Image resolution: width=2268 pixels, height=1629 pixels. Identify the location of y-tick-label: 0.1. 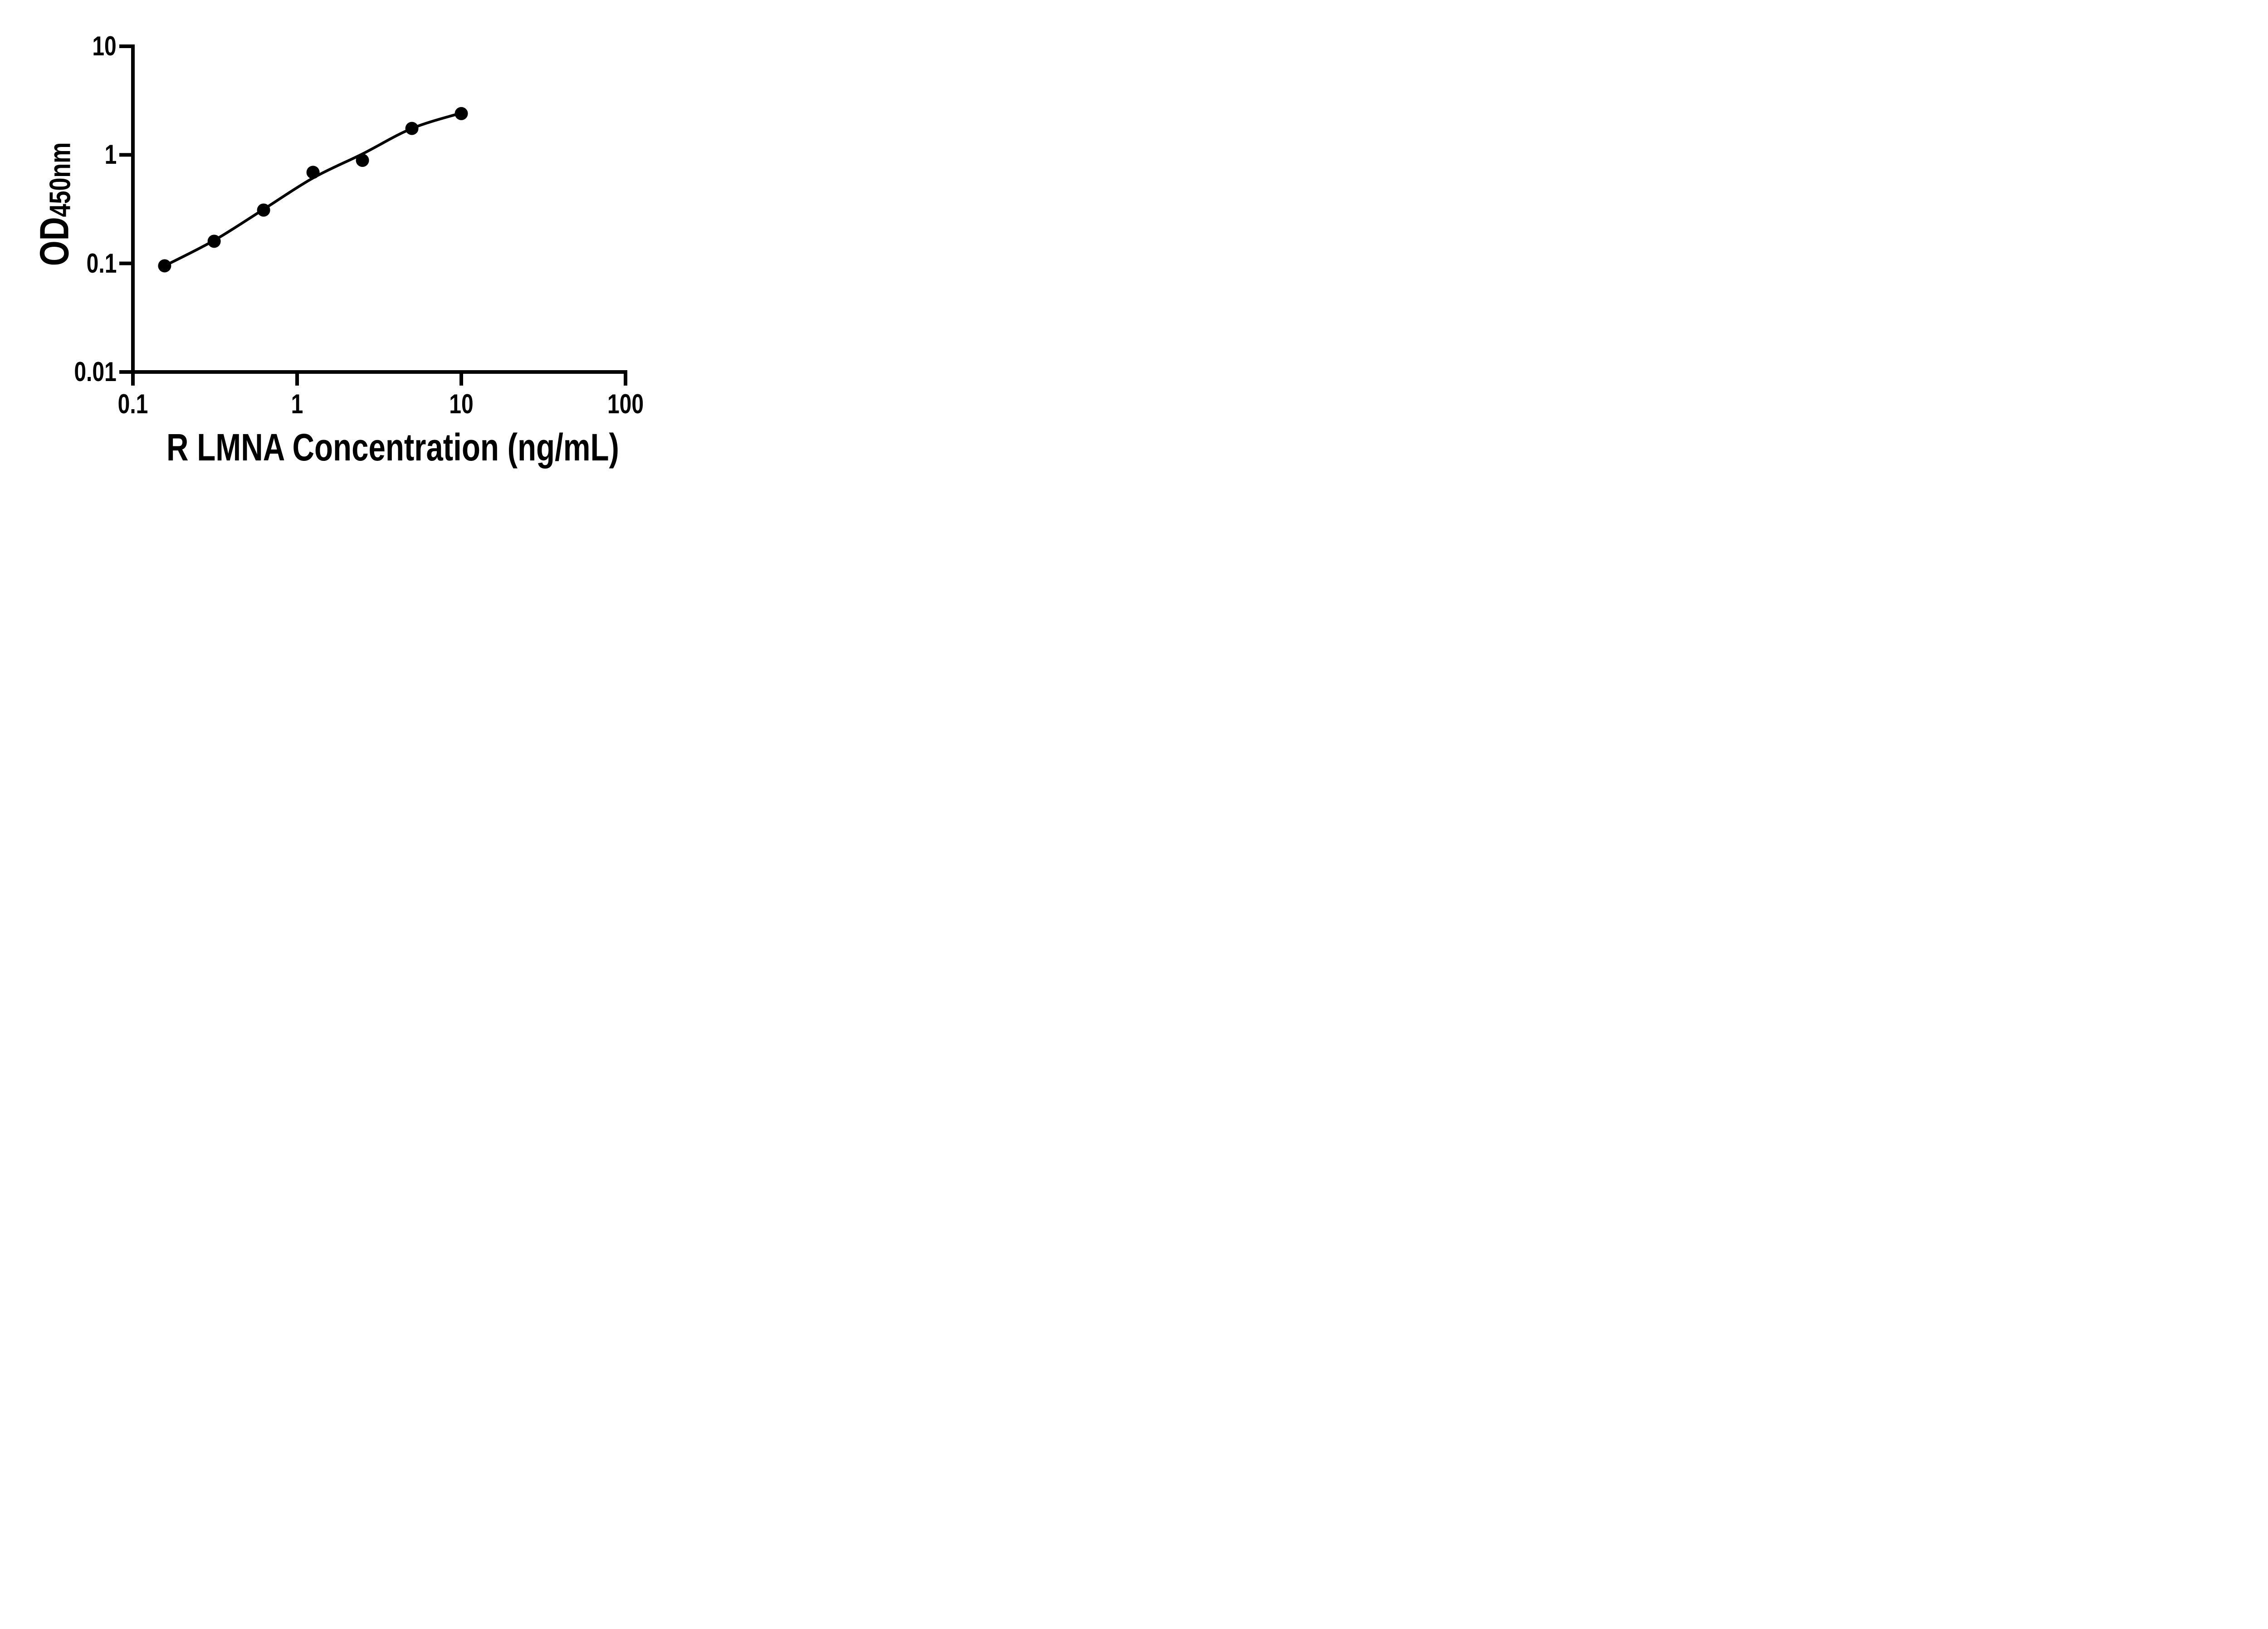
(101, 263).